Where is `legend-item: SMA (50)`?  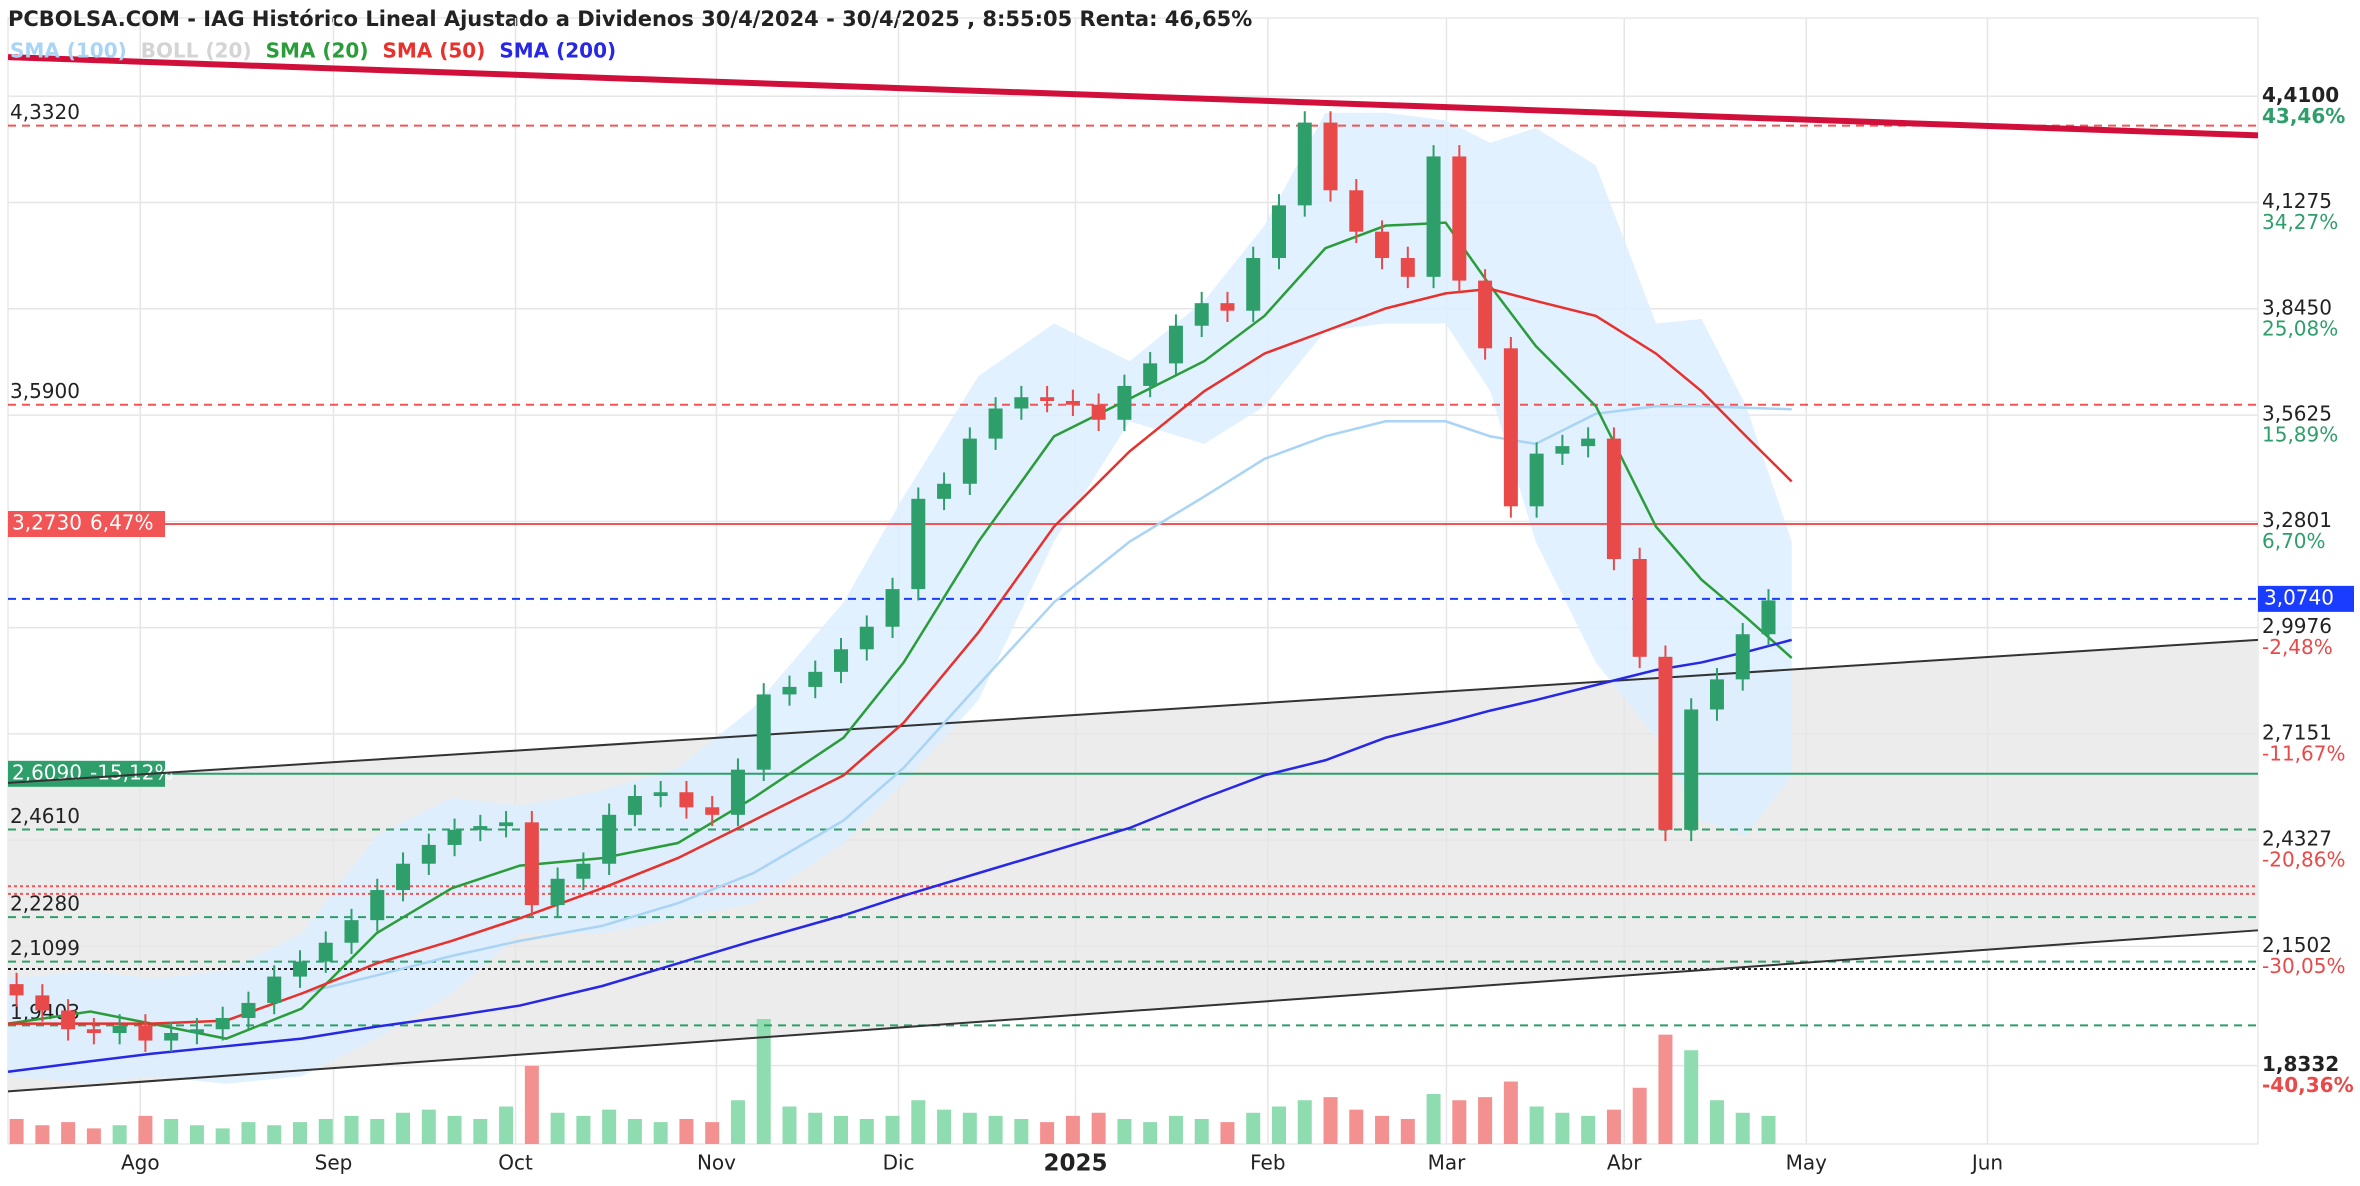 legend-item: SMA (50) is located at coordinates (433, 51).